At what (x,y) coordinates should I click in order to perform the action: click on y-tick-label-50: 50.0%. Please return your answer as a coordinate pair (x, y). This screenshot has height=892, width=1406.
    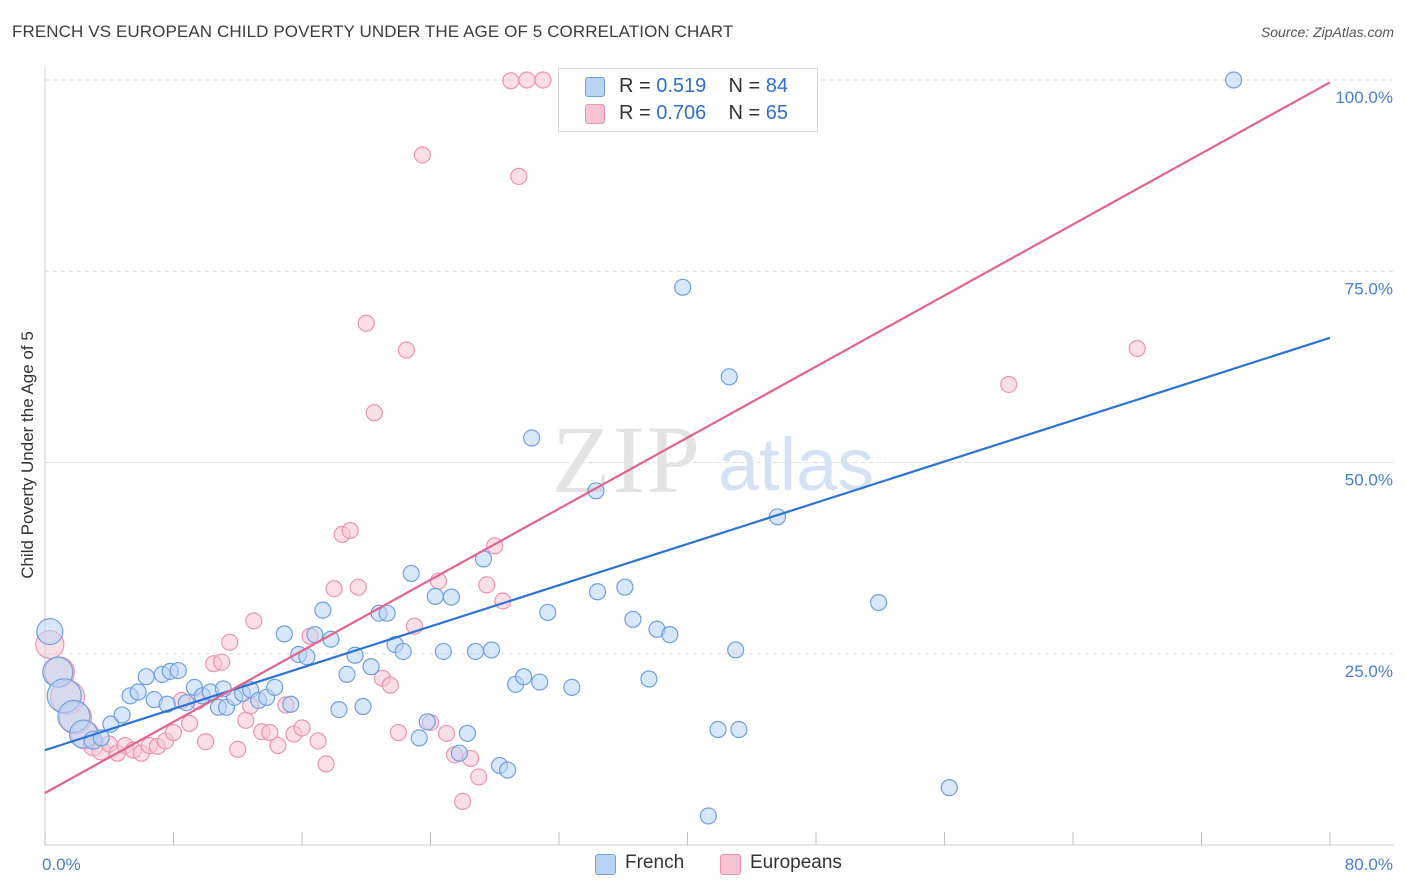
    Looking at the image, I should click on (1369, 480).